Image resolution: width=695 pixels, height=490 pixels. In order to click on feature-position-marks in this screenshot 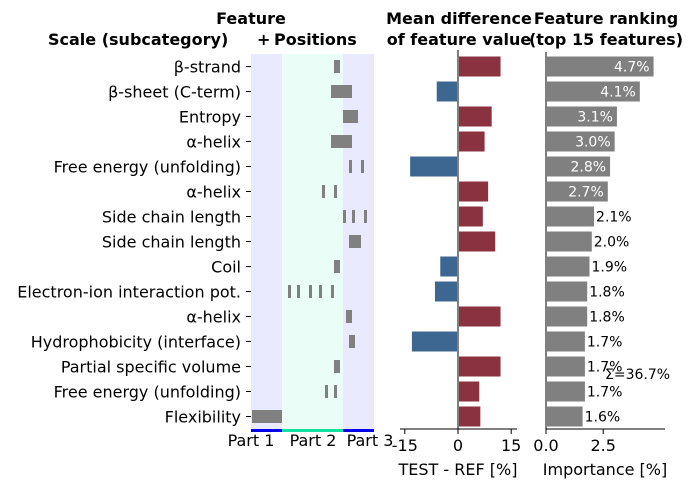, I will do `click(309, 241)`.